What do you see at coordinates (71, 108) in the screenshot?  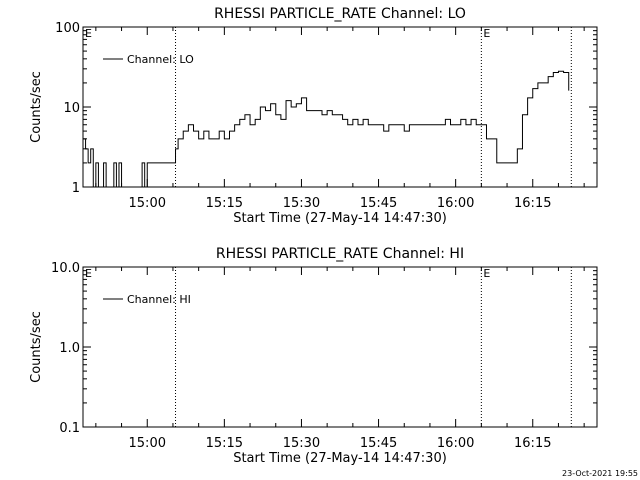 I see `y-tick-label: 10` at bounding box center [71, 108].